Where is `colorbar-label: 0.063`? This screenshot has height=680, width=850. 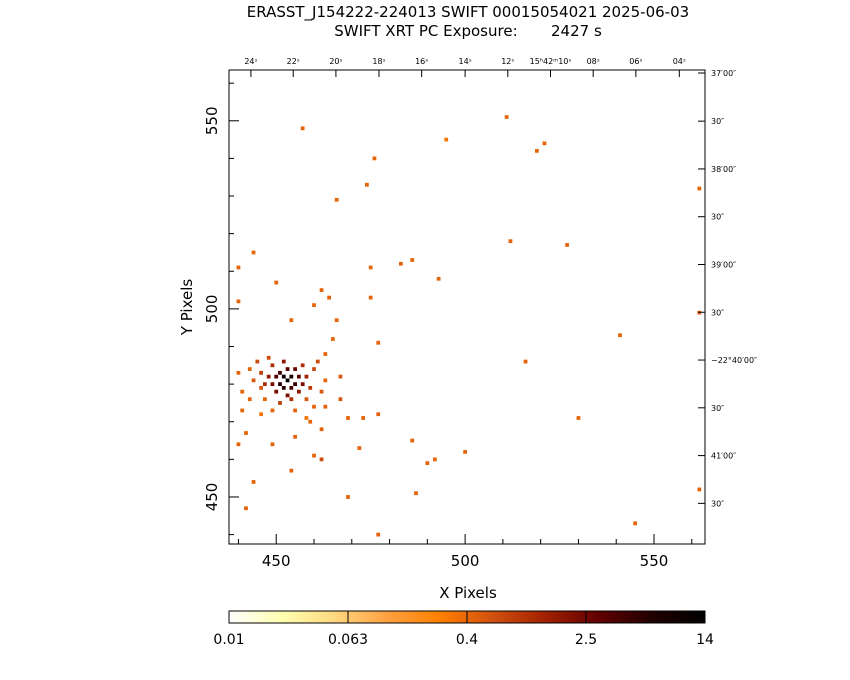 colorbar-label: 0.063 is located at coordinates (348, 640).